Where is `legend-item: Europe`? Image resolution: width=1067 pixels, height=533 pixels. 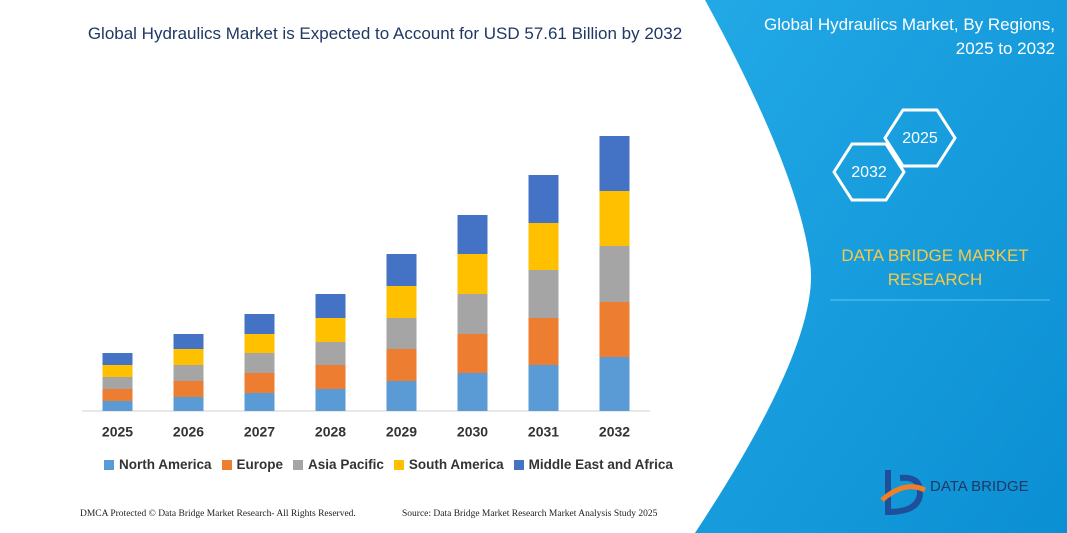
legend-item: Europe is located at coordinates (252, 464).